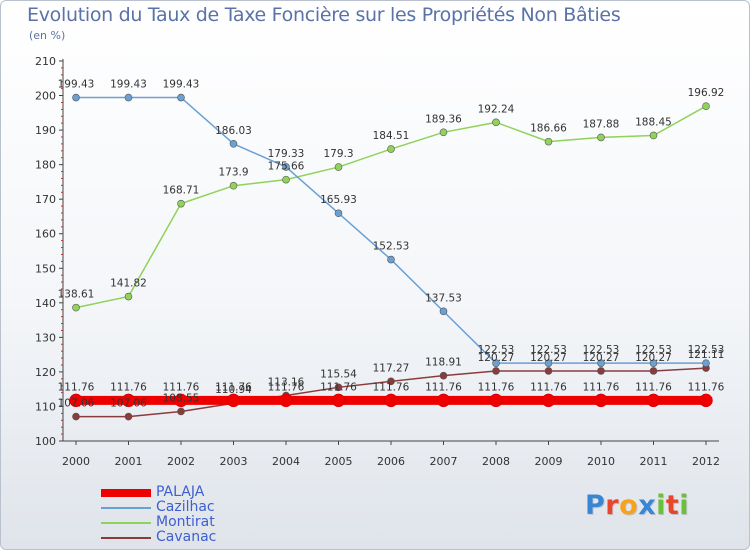 The width and height of the screenshot is (750, 550). Describe the element at coordinates (181, 461) in the screenshot. I see `x-tick-label: 2002` at that location.